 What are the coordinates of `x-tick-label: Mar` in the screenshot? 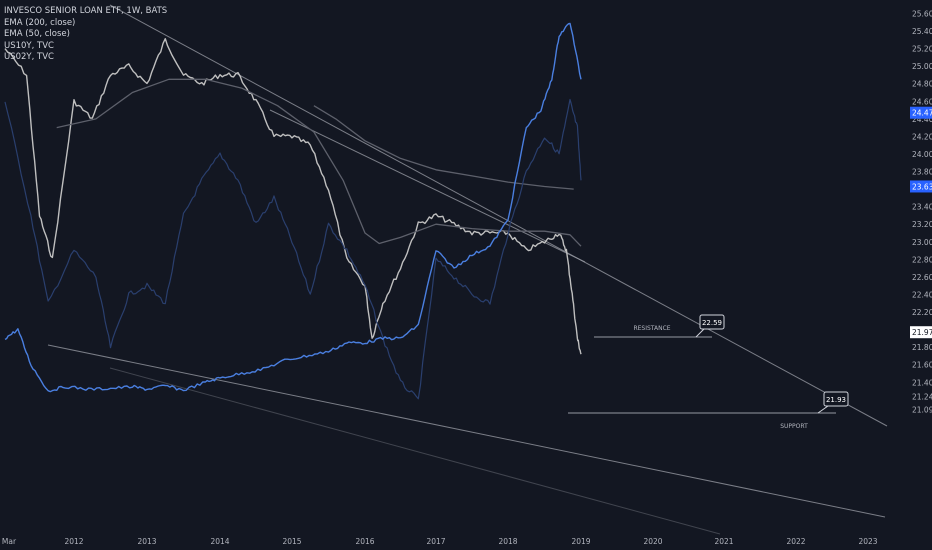 It's located at (9, 541).